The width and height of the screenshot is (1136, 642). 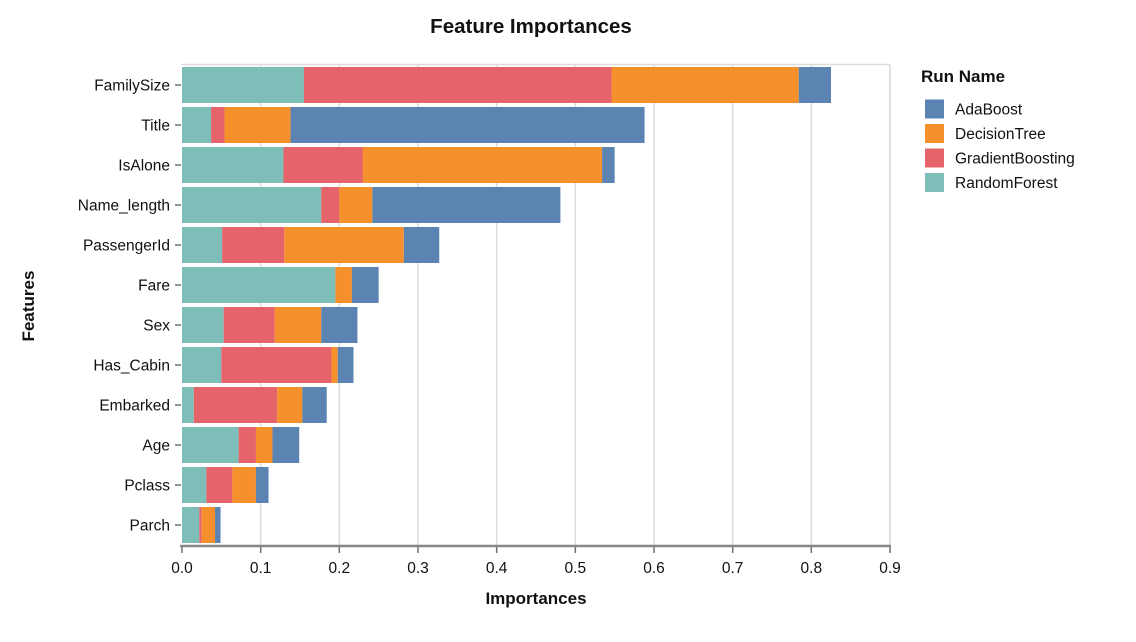 I want to click on bar-segment-randomforest-pclass, so click(x=194, y=485).